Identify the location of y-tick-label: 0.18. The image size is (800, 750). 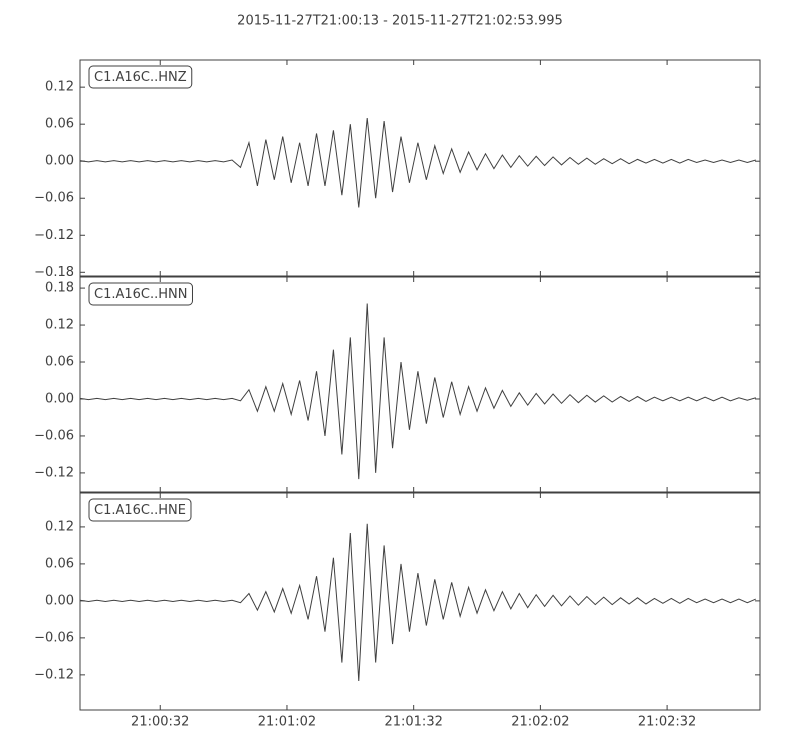
(59, 288).